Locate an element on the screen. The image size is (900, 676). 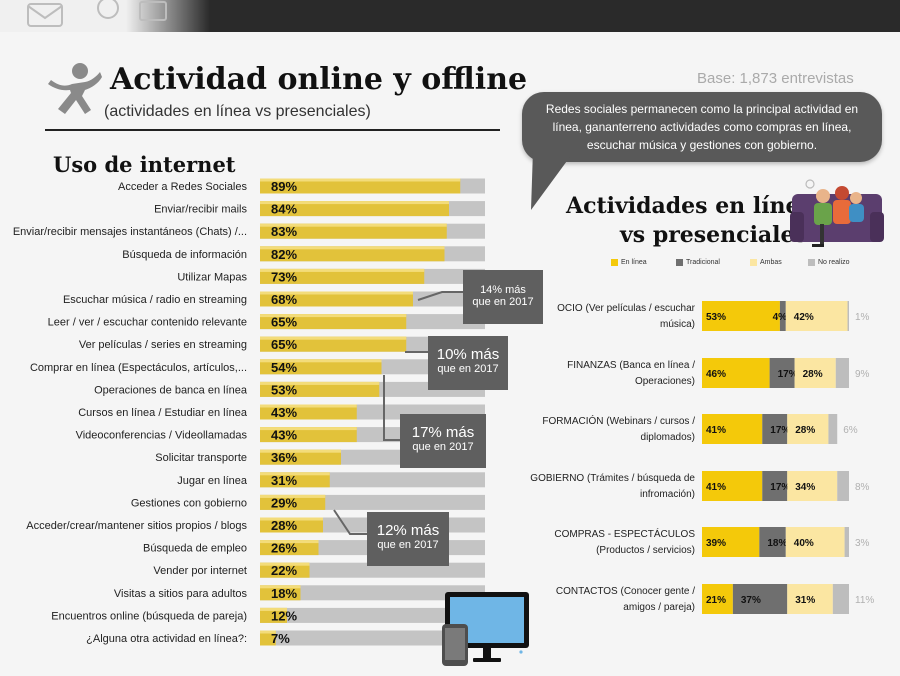
data-label: 82% is located at coordinates (284, 254).